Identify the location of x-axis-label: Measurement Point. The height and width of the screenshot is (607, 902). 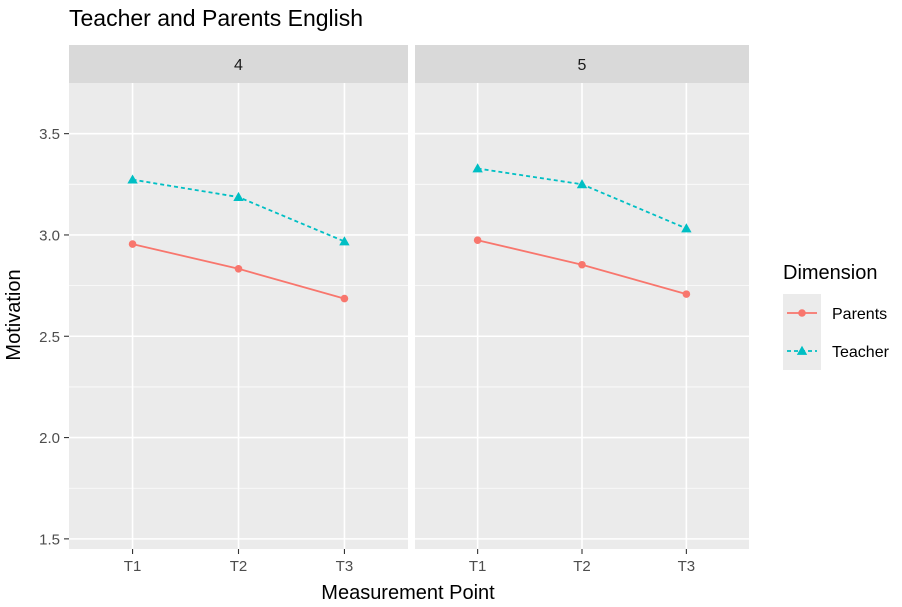
(408, 592).